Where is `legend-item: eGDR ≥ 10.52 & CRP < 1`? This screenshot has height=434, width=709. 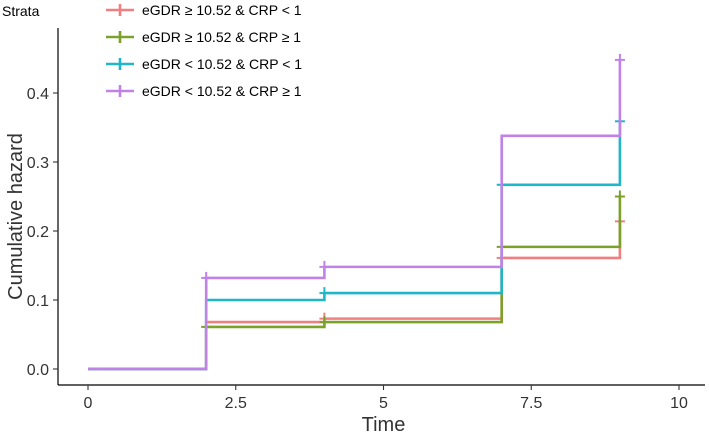
legend-item: eGDR ≥ 10.52 & CRP < 1 is located at coordinates (204, 10).